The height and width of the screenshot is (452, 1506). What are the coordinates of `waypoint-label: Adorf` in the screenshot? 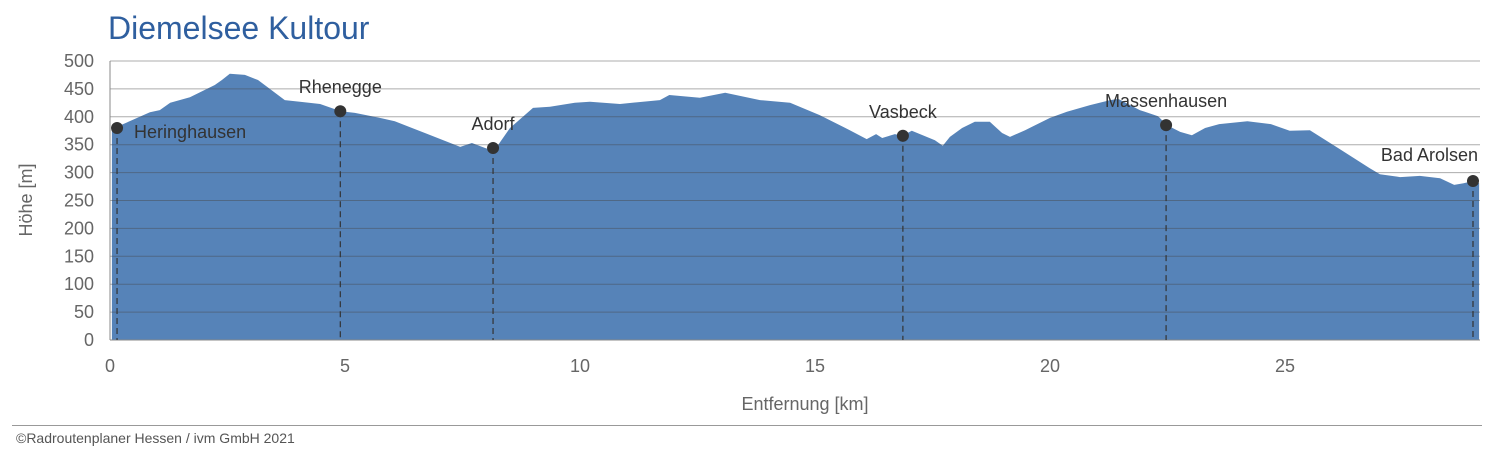 It's located at (494, 124).